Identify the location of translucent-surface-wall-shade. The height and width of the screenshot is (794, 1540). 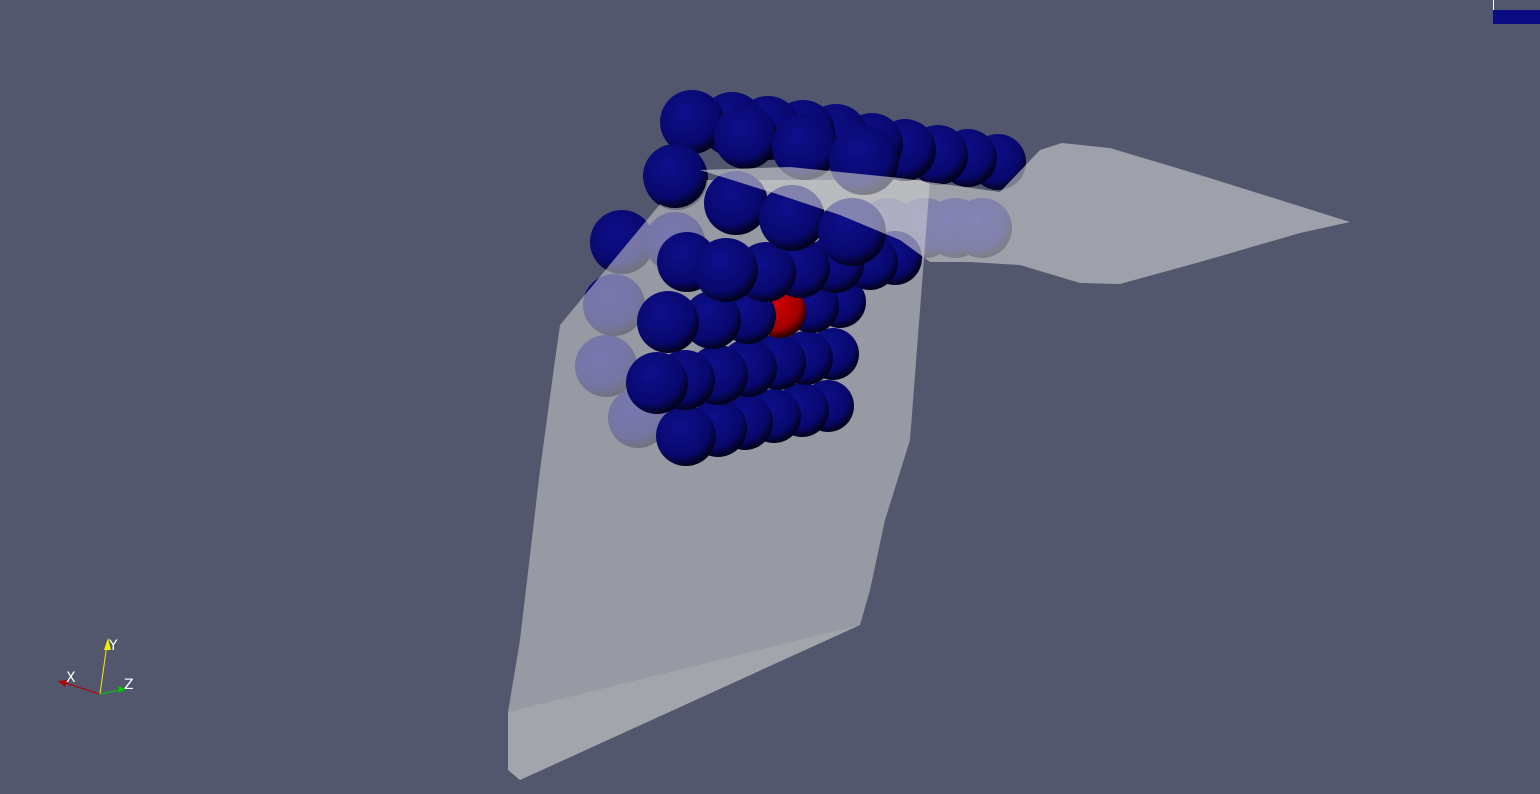
(684, 702).